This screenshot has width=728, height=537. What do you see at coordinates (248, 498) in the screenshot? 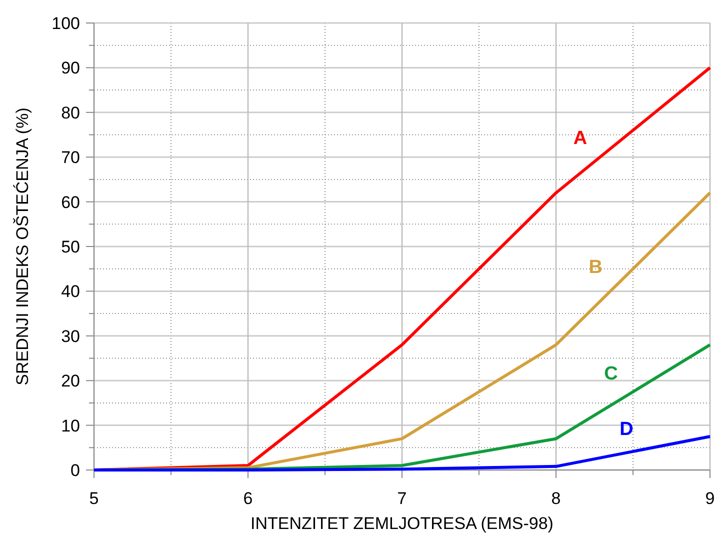
I see `x-tick-label: 6` at bounding box center [248, 498].